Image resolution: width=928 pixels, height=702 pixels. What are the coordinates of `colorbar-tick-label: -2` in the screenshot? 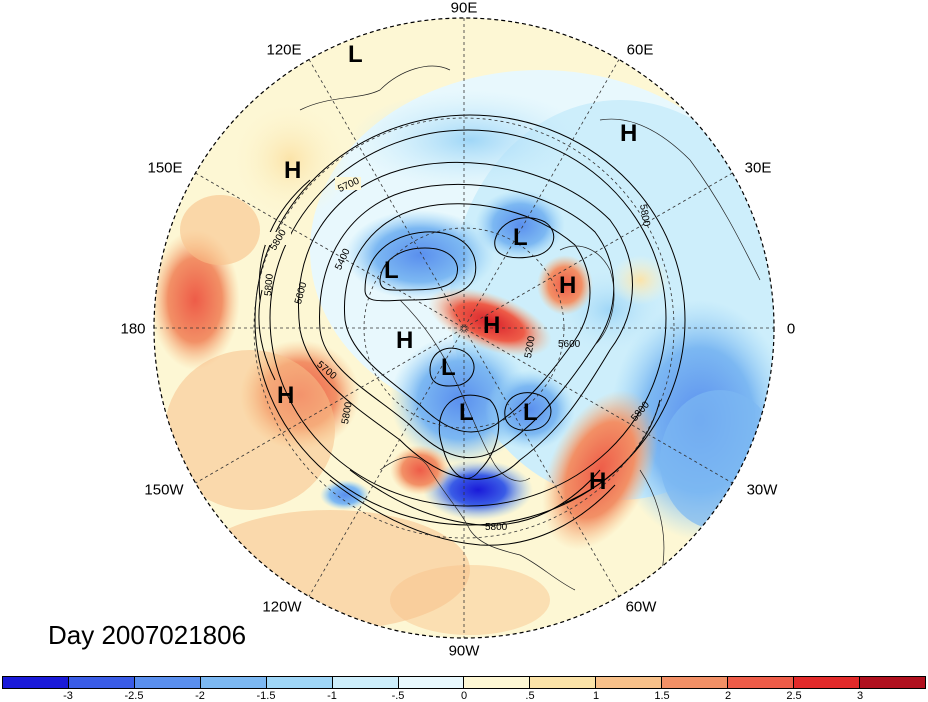 It's located at (200, 696).